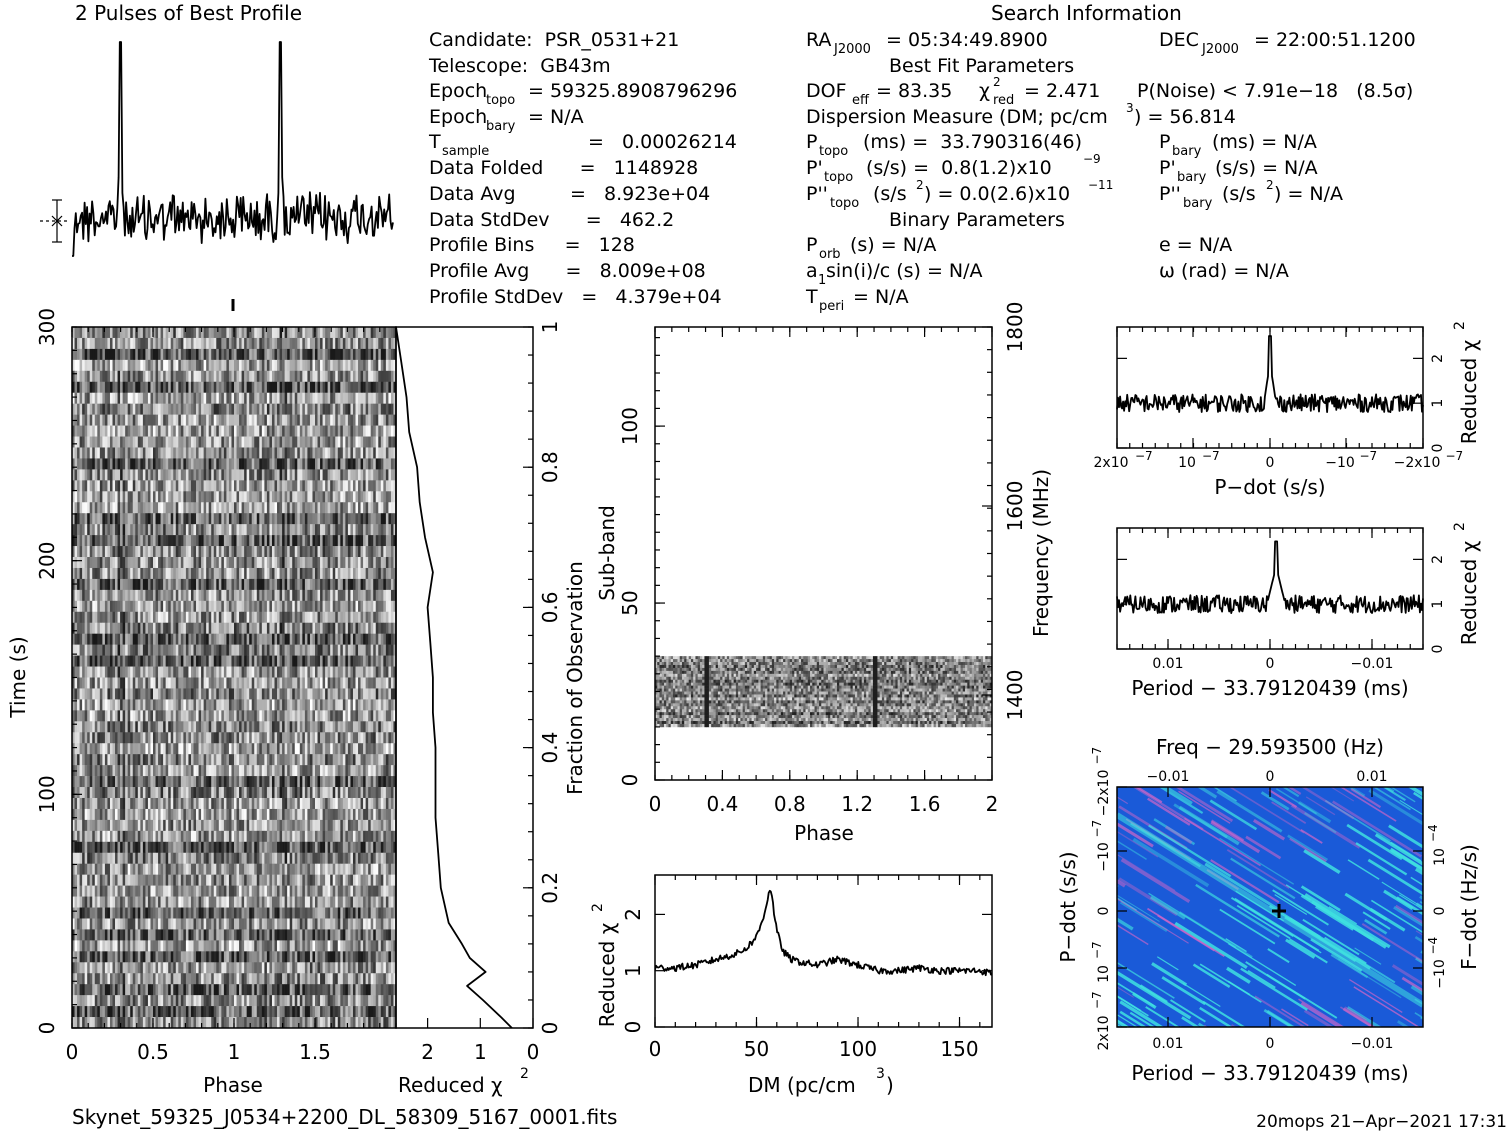 Image resolution: width=1512 pixels, height=1133 pixels. Describe the element at coordinates (1270, 747) in the screenshot. I see `ppdot-title: Freq − 29.593500 (Hz)` at that location.